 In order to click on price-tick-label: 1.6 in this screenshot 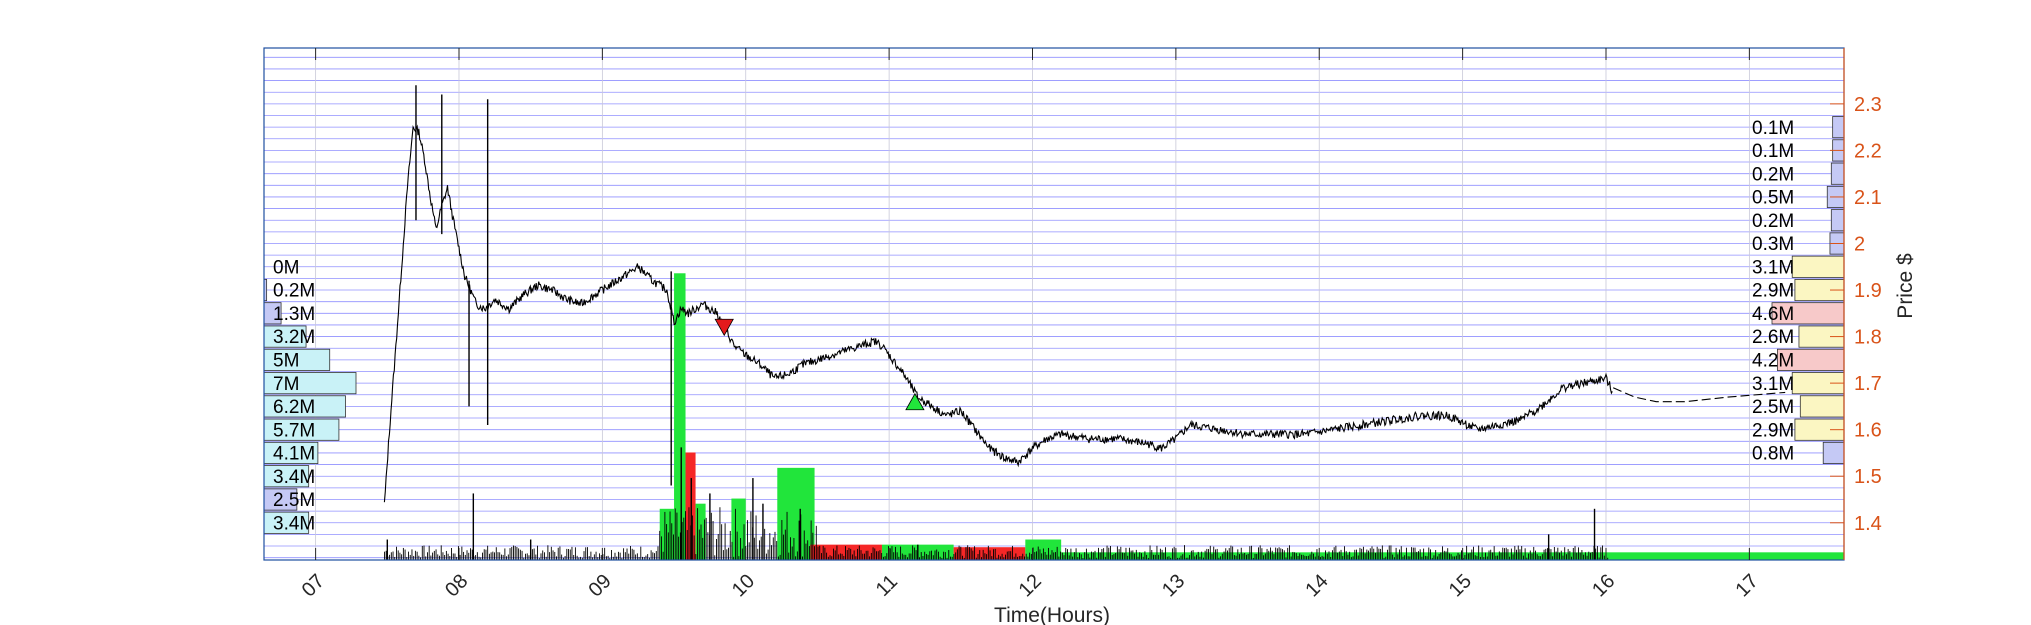, I will do `click(1868, 431)`.